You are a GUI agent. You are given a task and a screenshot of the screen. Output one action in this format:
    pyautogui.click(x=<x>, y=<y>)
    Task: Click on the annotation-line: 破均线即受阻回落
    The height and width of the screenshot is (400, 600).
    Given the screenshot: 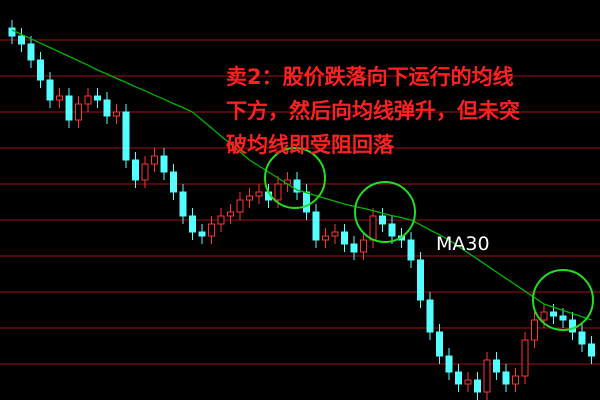 What is the action you would take?
    pyautogui.click(x=310, y=145)
    